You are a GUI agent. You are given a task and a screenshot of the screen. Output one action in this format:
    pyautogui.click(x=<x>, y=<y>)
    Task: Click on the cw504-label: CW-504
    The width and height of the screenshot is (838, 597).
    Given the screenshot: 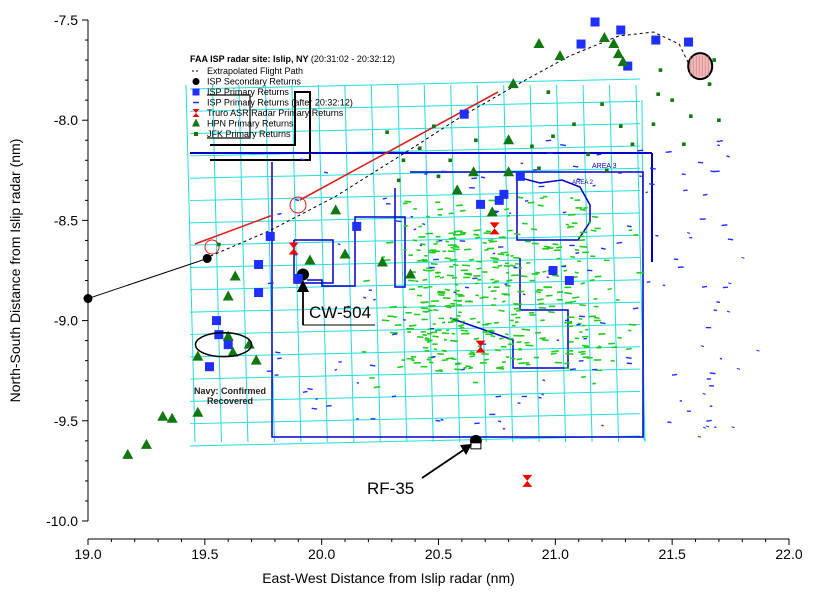 What is the action you would take?
    pyautogui.click(x=340, y=312)
    